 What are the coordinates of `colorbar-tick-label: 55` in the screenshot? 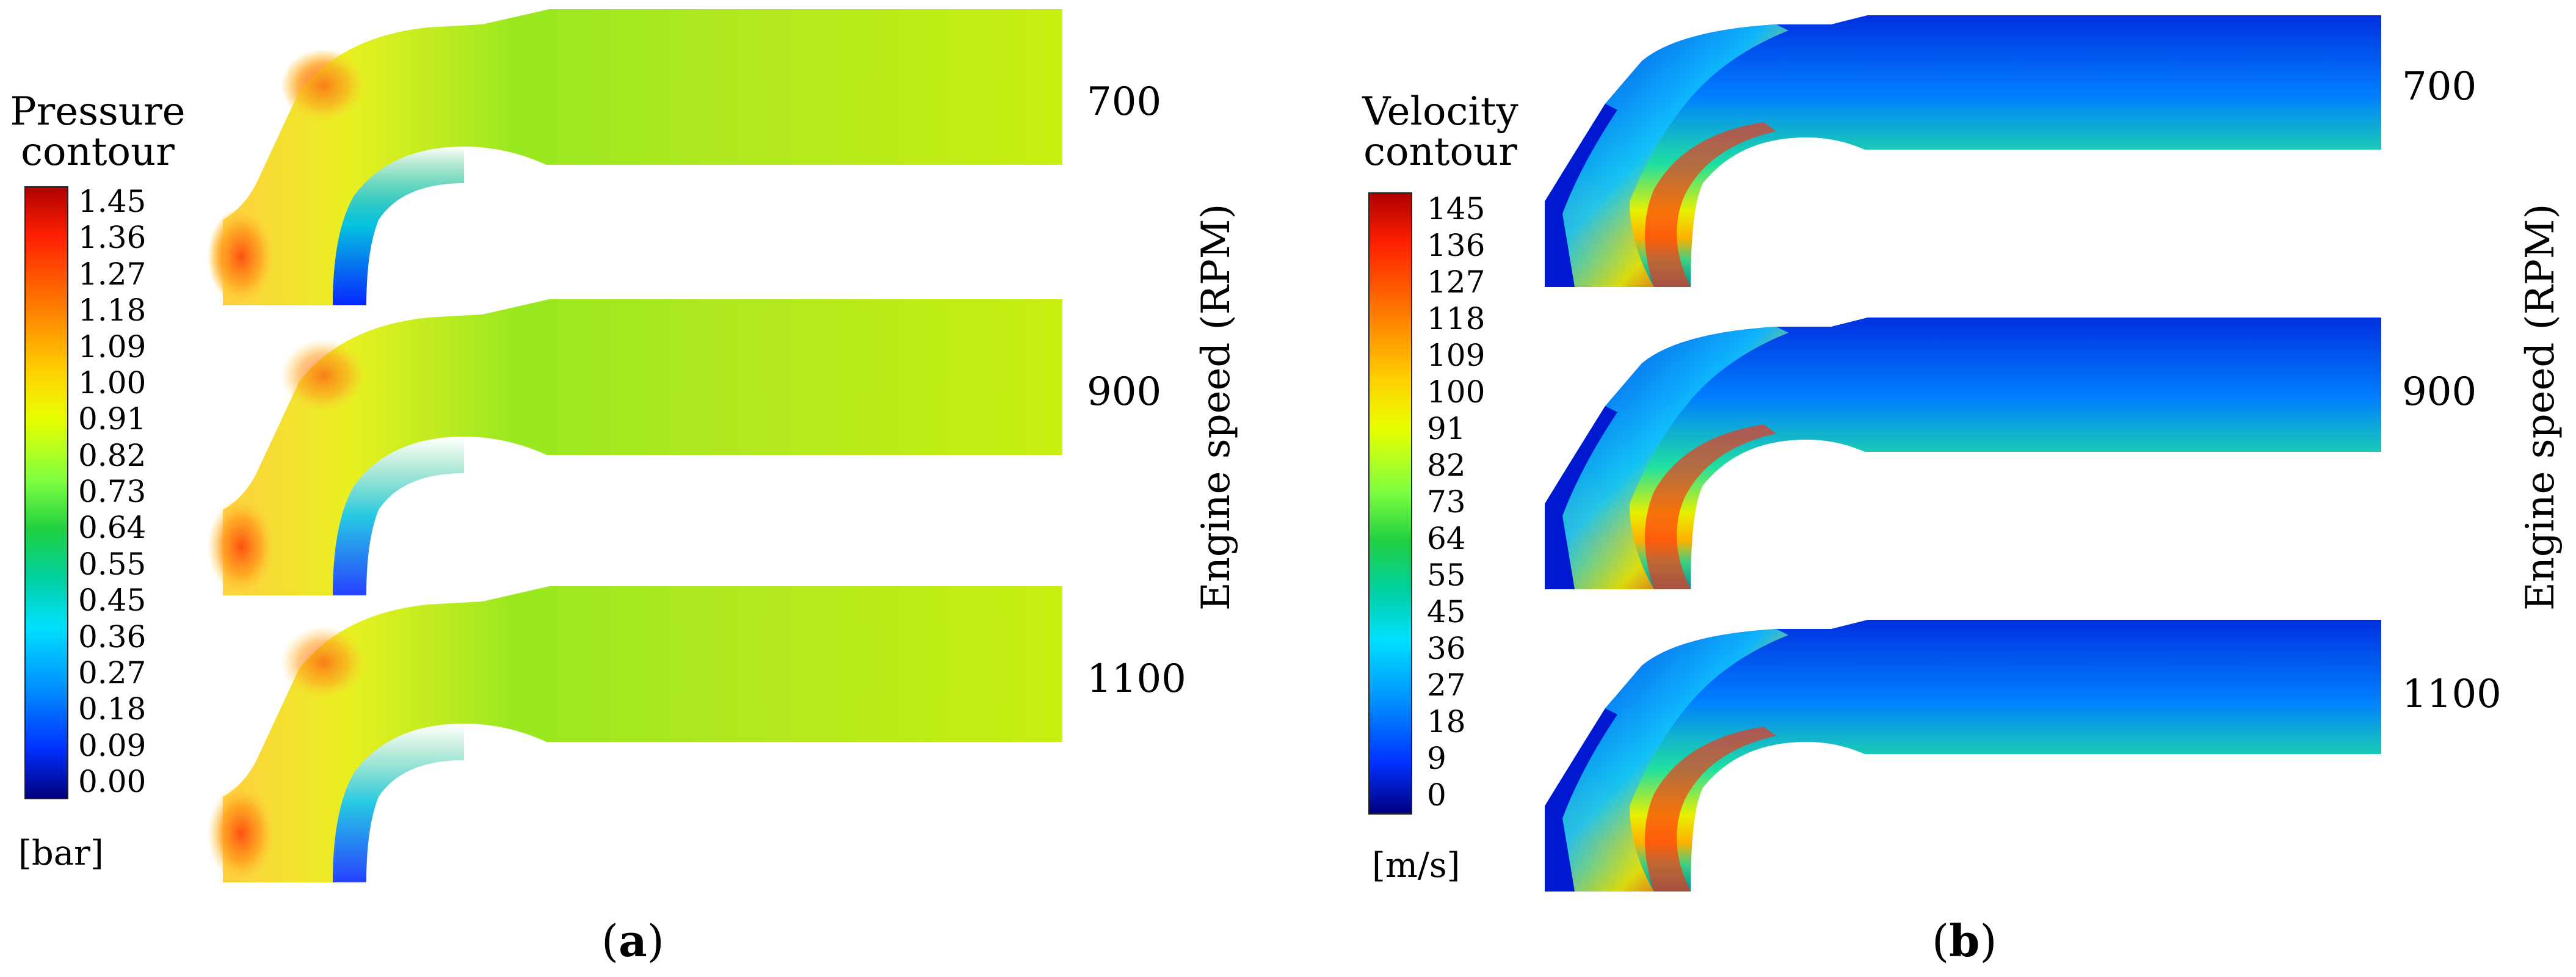 It's located at (1446, 575).